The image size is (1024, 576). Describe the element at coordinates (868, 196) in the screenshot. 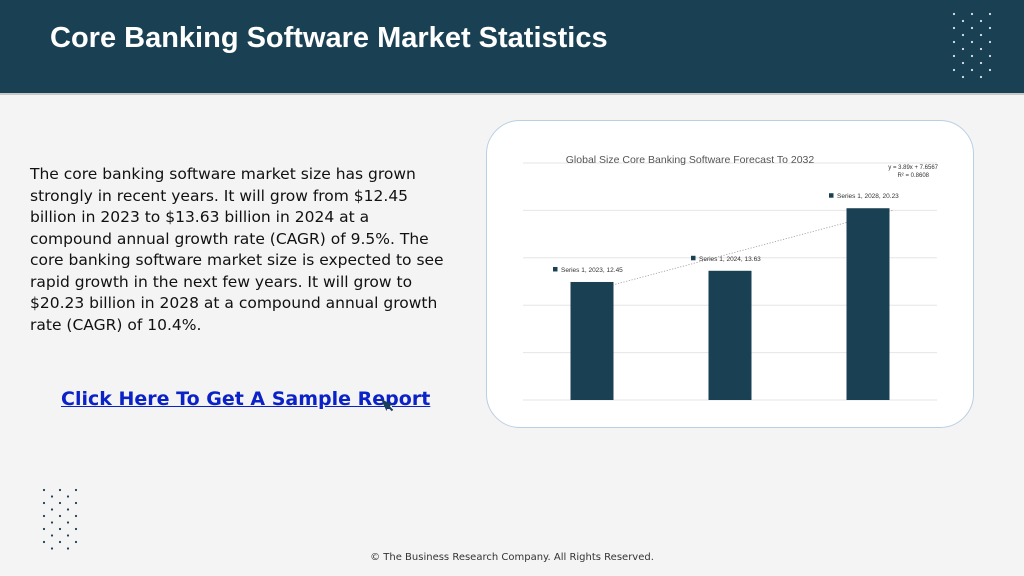

I see `chart-data-label: Series 1, 2028, 20.23` at that location.